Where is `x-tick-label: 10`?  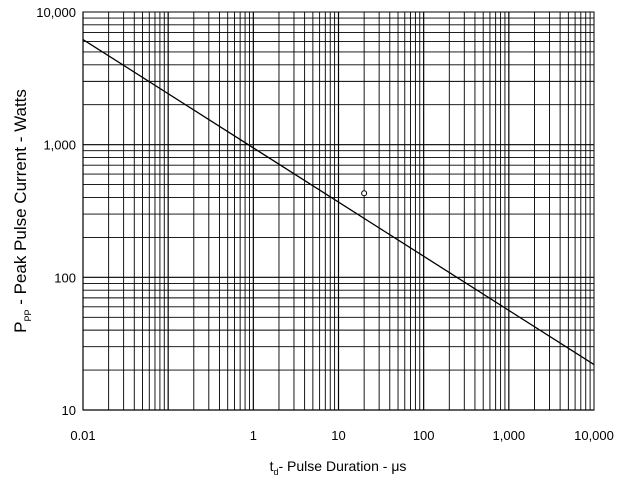
x-tick-label: 10 is located at coordinates (338, 435).